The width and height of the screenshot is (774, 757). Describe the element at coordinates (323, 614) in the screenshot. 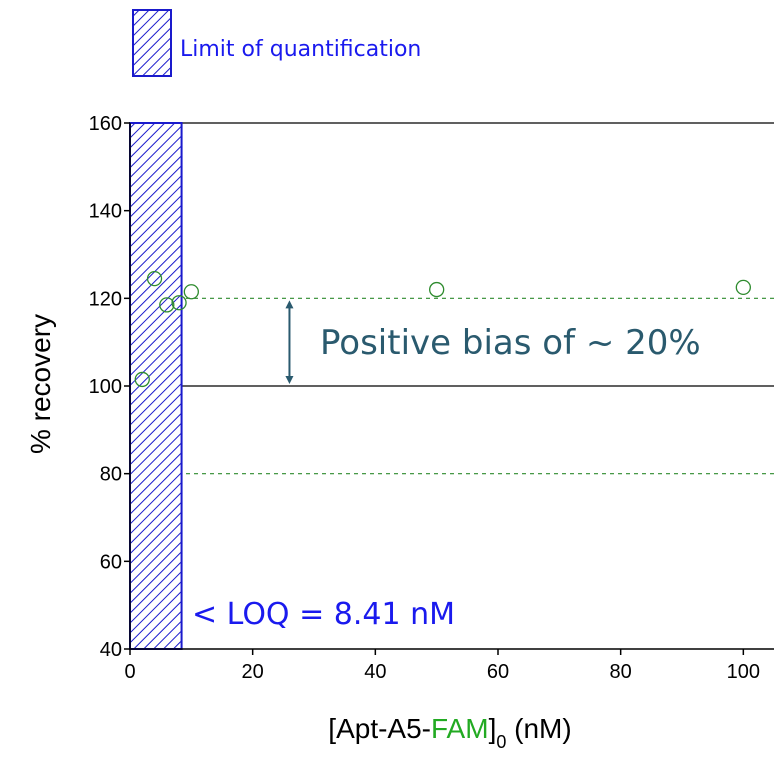

I see `loq-label: < LOQ = 8.41 nM` at that location.